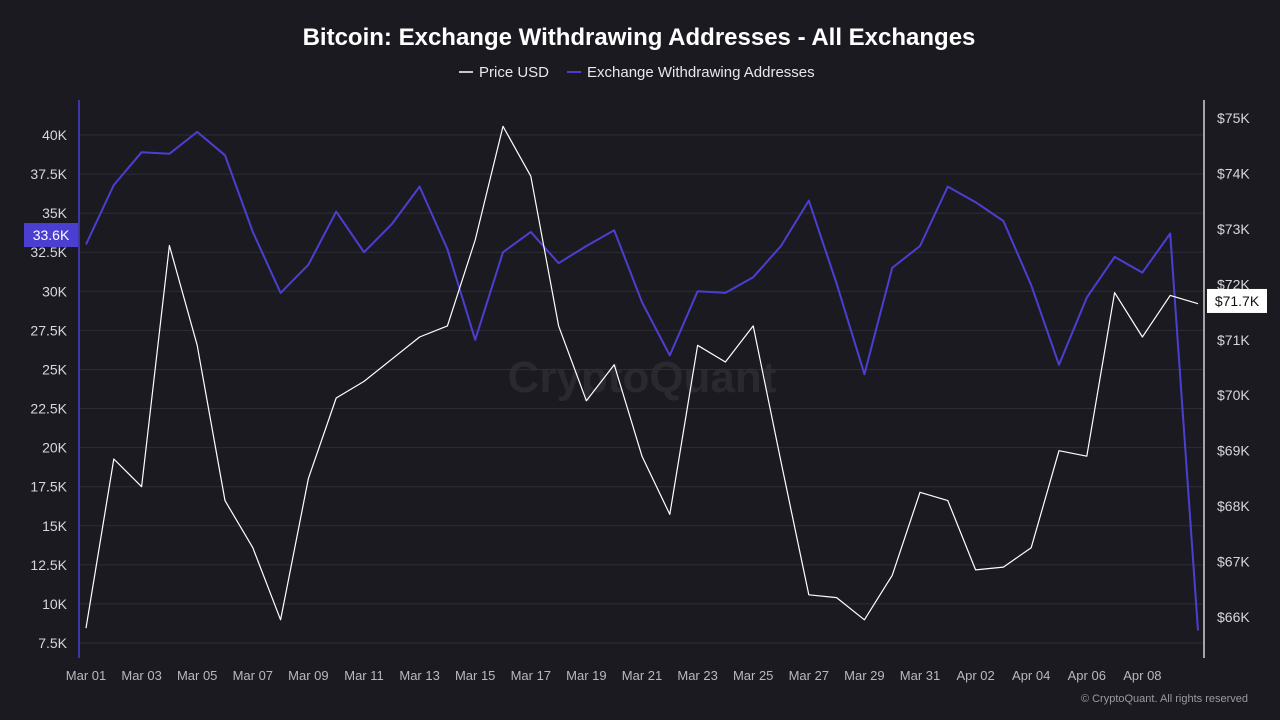  Describe the element at coordinates (975, 675) in the screenshot. I see `x-tick-label: Apr 02` at that location.